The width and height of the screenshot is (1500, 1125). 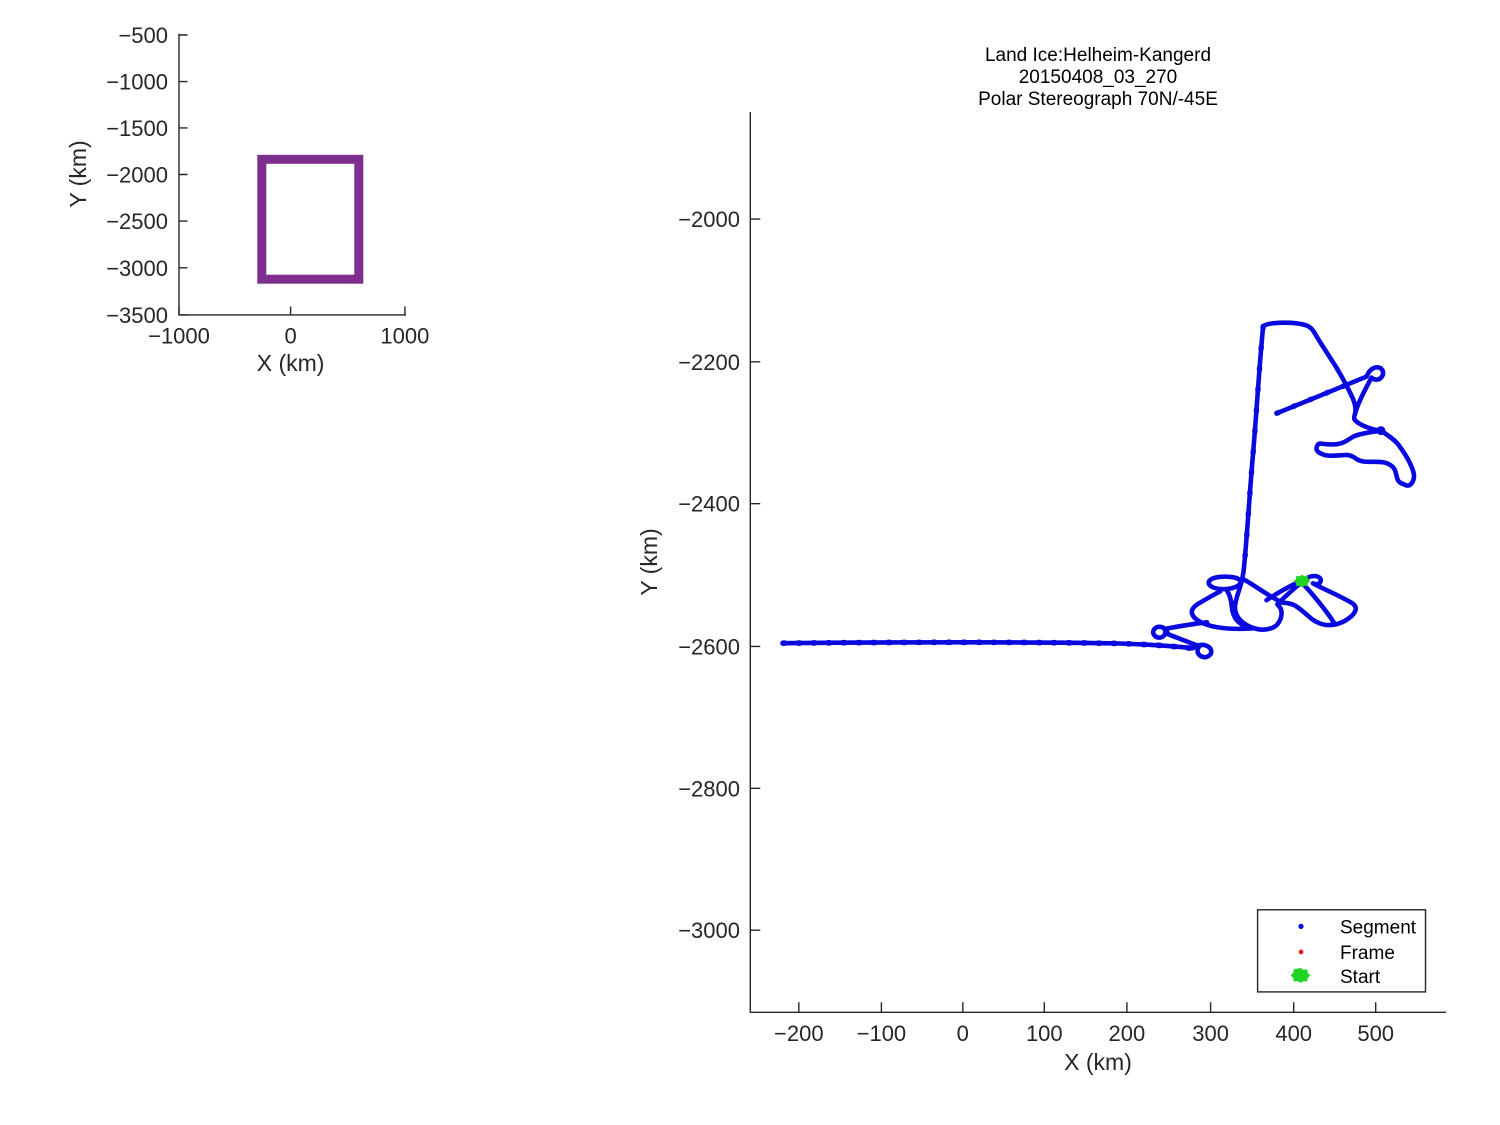 What do you see at coordinates (1210, 1033) in the screenshot?
I see `svg-text: 300` at bounding box center [1210, 1033].